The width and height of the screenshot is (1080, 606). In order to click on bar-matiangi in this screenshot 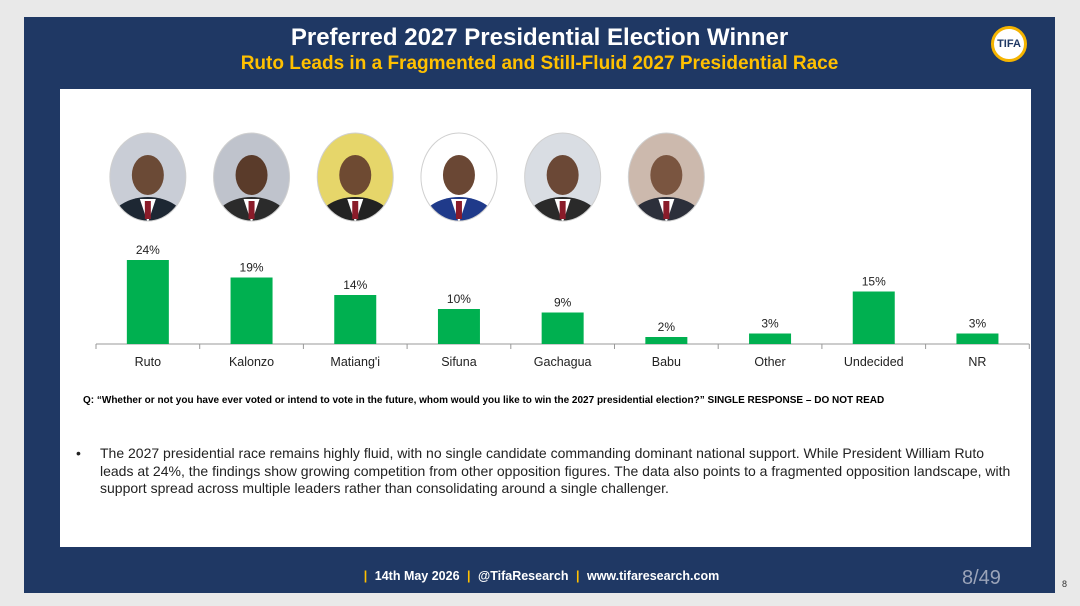, I will do `click(355, 319)`.